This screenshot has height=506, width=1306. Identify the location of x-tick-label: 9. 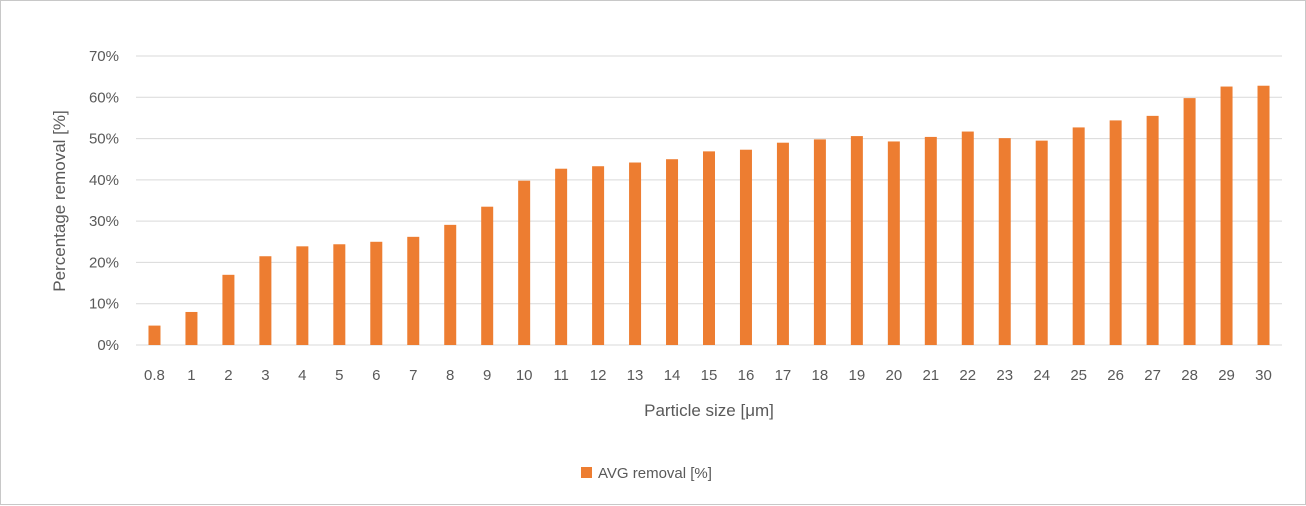
(487, 375).